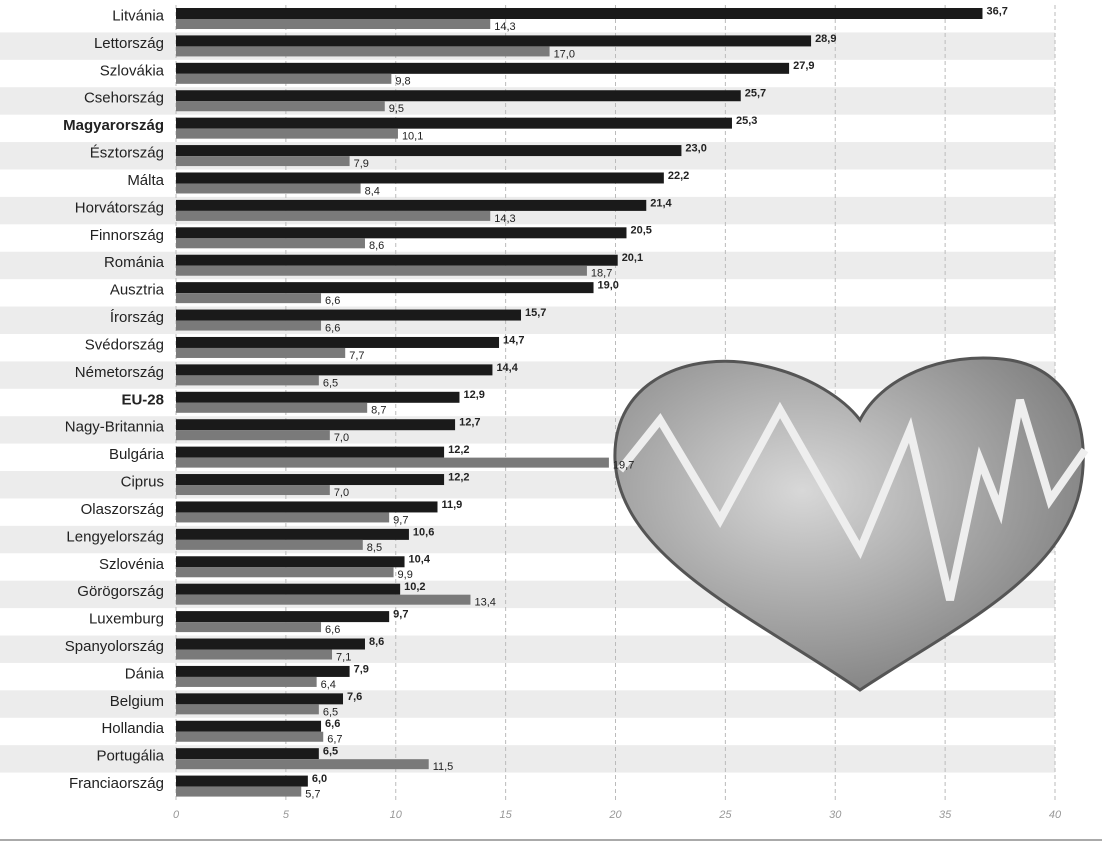  Describe the element at coordinates (420, 560) in the screenshot. I see `value-label: 10,4` at that location.